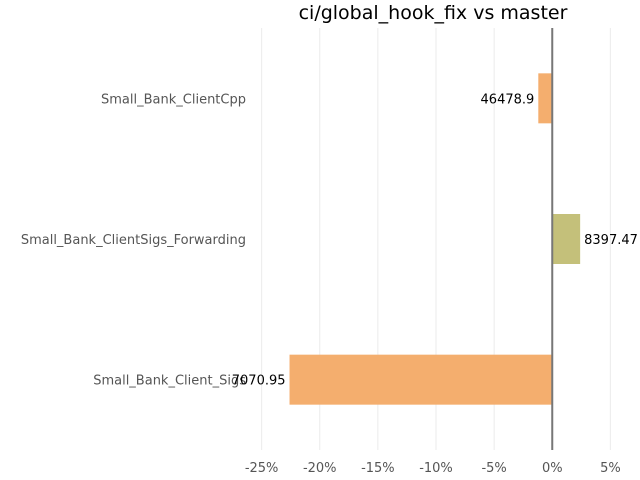 The image size is (640, 480). What do you see at coordinates (262, 468) in the screenshot?
I see `x-tick-label-0: -25%` at bounding box center [262, 468].